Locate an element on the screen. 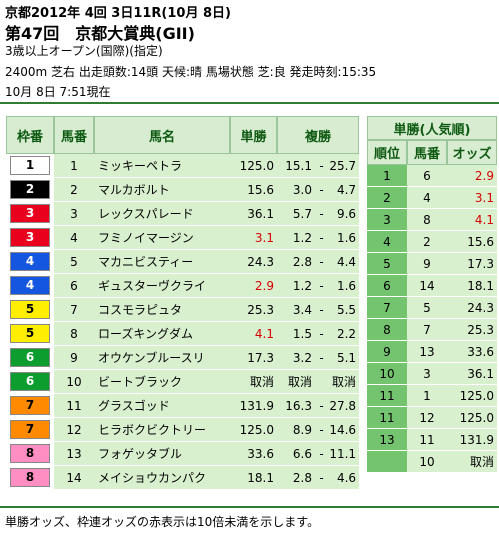  race-title: 第47回 京都大賞典(GII) is located at coordinates (100, 33).